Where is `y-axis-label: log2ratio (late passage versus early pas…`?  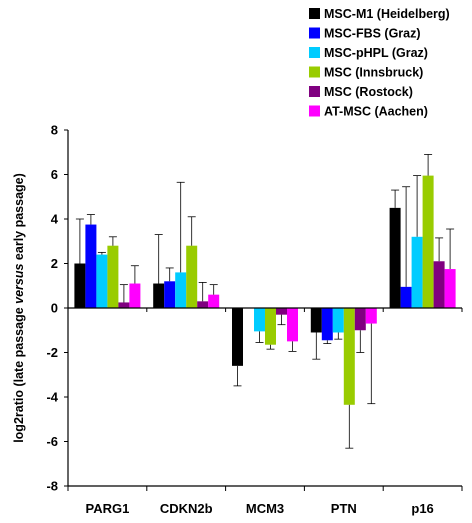 y-axis-label: log2ratio (late passage versus early pas… is located at coordinates (19, 308).